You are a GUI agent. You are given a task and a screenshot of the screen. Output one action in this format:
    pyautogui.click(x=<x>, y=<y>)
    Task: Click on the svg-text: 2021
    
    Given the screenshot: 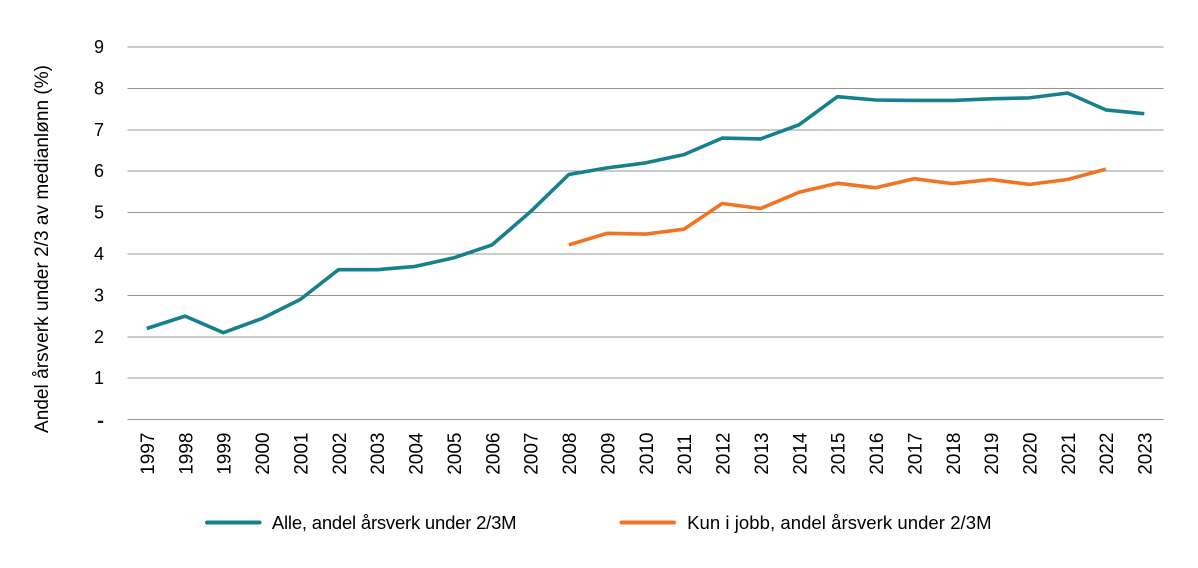 What is the action you would take?
    pyautogui.click(x=1069, y=454)
    